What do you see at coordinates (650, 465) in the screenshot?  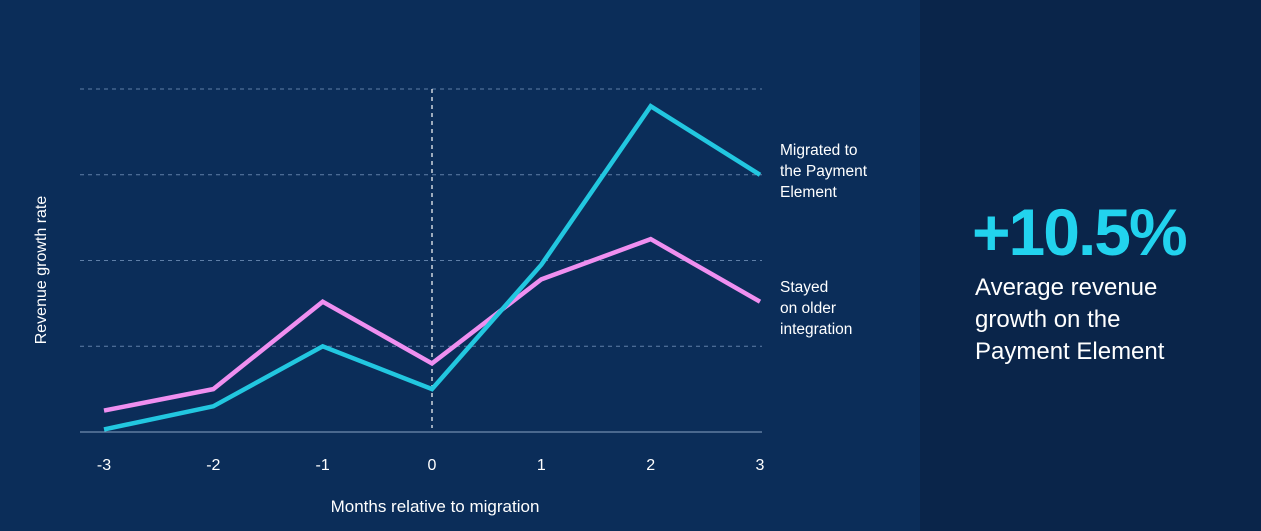 I see `x-tick-label: 2` at bounding box center [650, 465].